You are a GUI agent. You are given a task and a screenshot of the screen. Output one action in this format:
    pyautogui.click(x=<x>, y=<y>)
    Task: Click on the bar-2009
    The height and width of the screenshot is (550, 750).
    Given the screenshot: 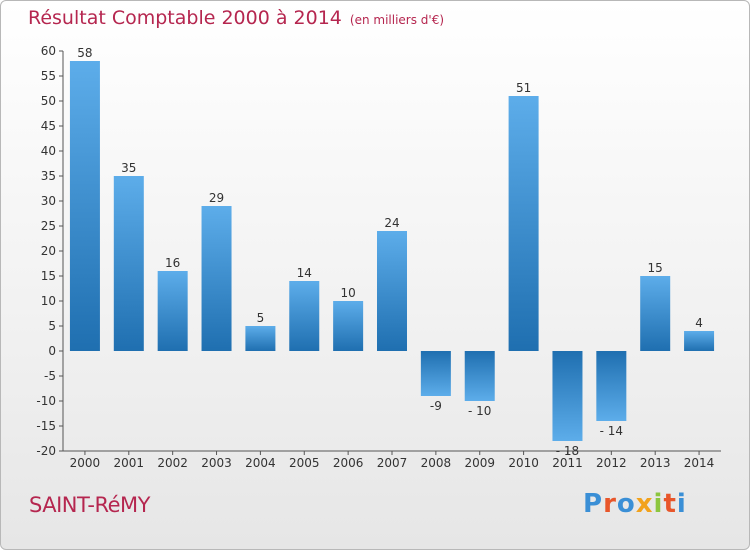 What is the action you would take?
    pyautogui.click(x=479, y=376)
    